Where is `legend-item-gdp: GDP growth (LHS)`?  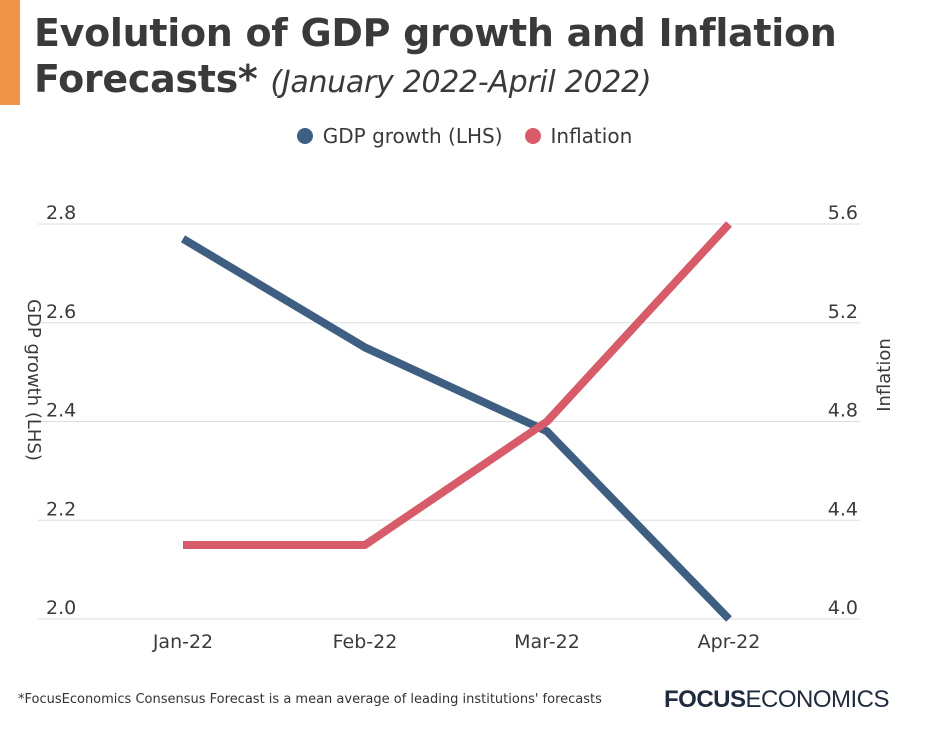
legend-item-gdp: GDP growth (LHS) is located at coordinates (399, 136).